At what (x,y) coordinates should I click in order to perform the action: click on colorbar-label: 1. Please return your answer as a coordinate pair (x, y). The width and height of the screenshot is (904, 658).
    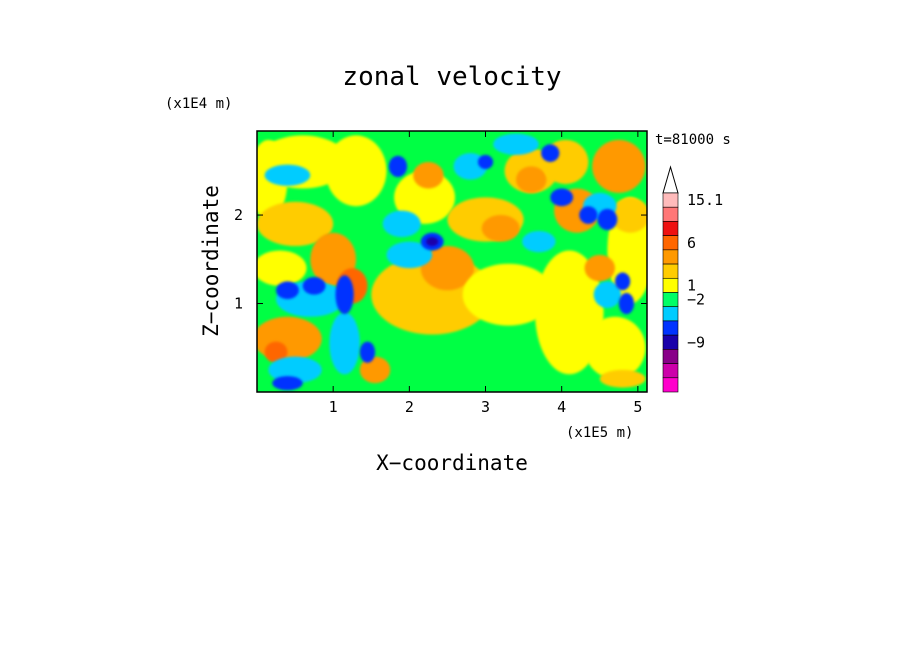
    Looking at the image, I should click on (691, 285).